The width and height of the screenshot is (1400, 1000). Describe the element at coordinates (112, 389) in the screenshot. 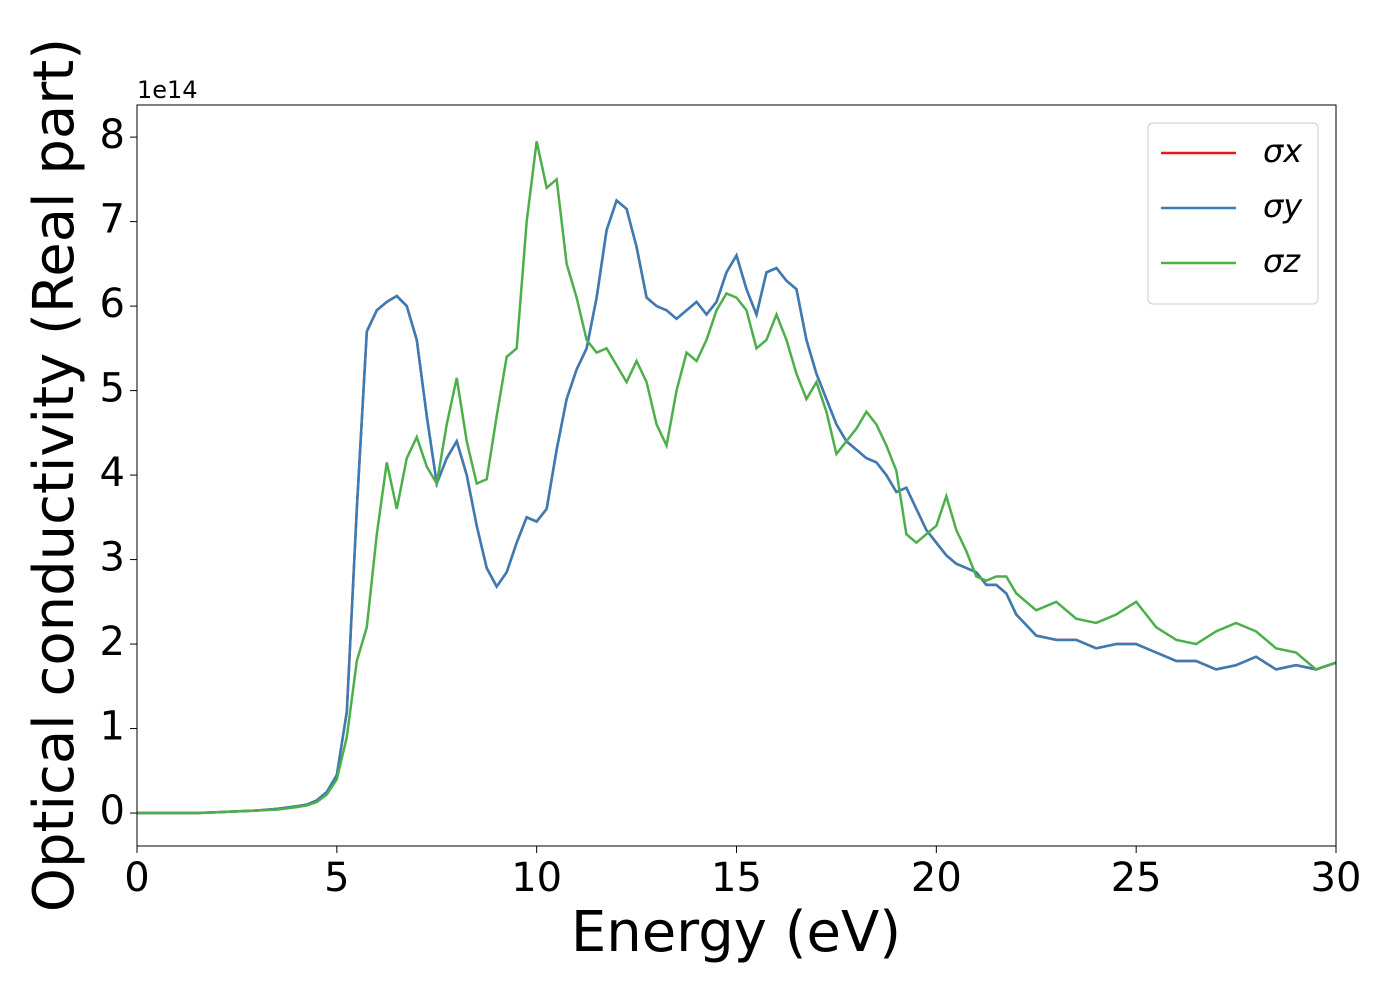

I see `y-tick-label: 5` at that location.